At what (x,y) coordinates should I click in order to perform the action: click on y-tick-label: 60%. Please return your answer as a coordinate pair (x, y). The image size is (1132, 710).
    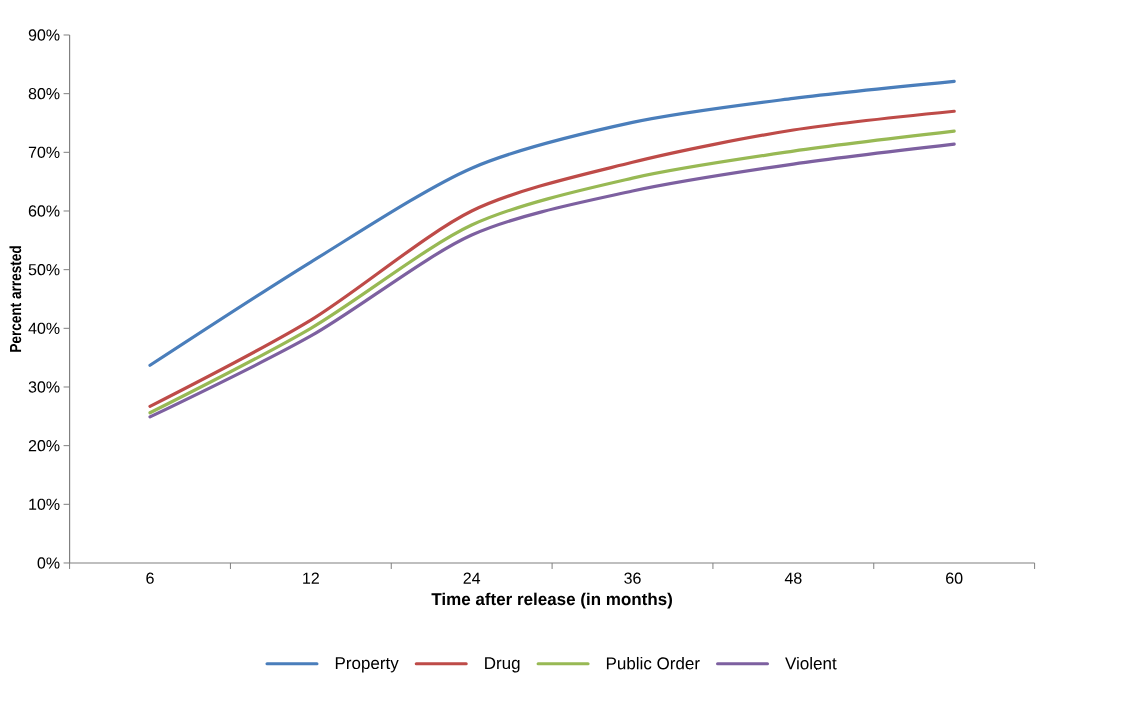
    Looking at the image, I should click on (44, 211).